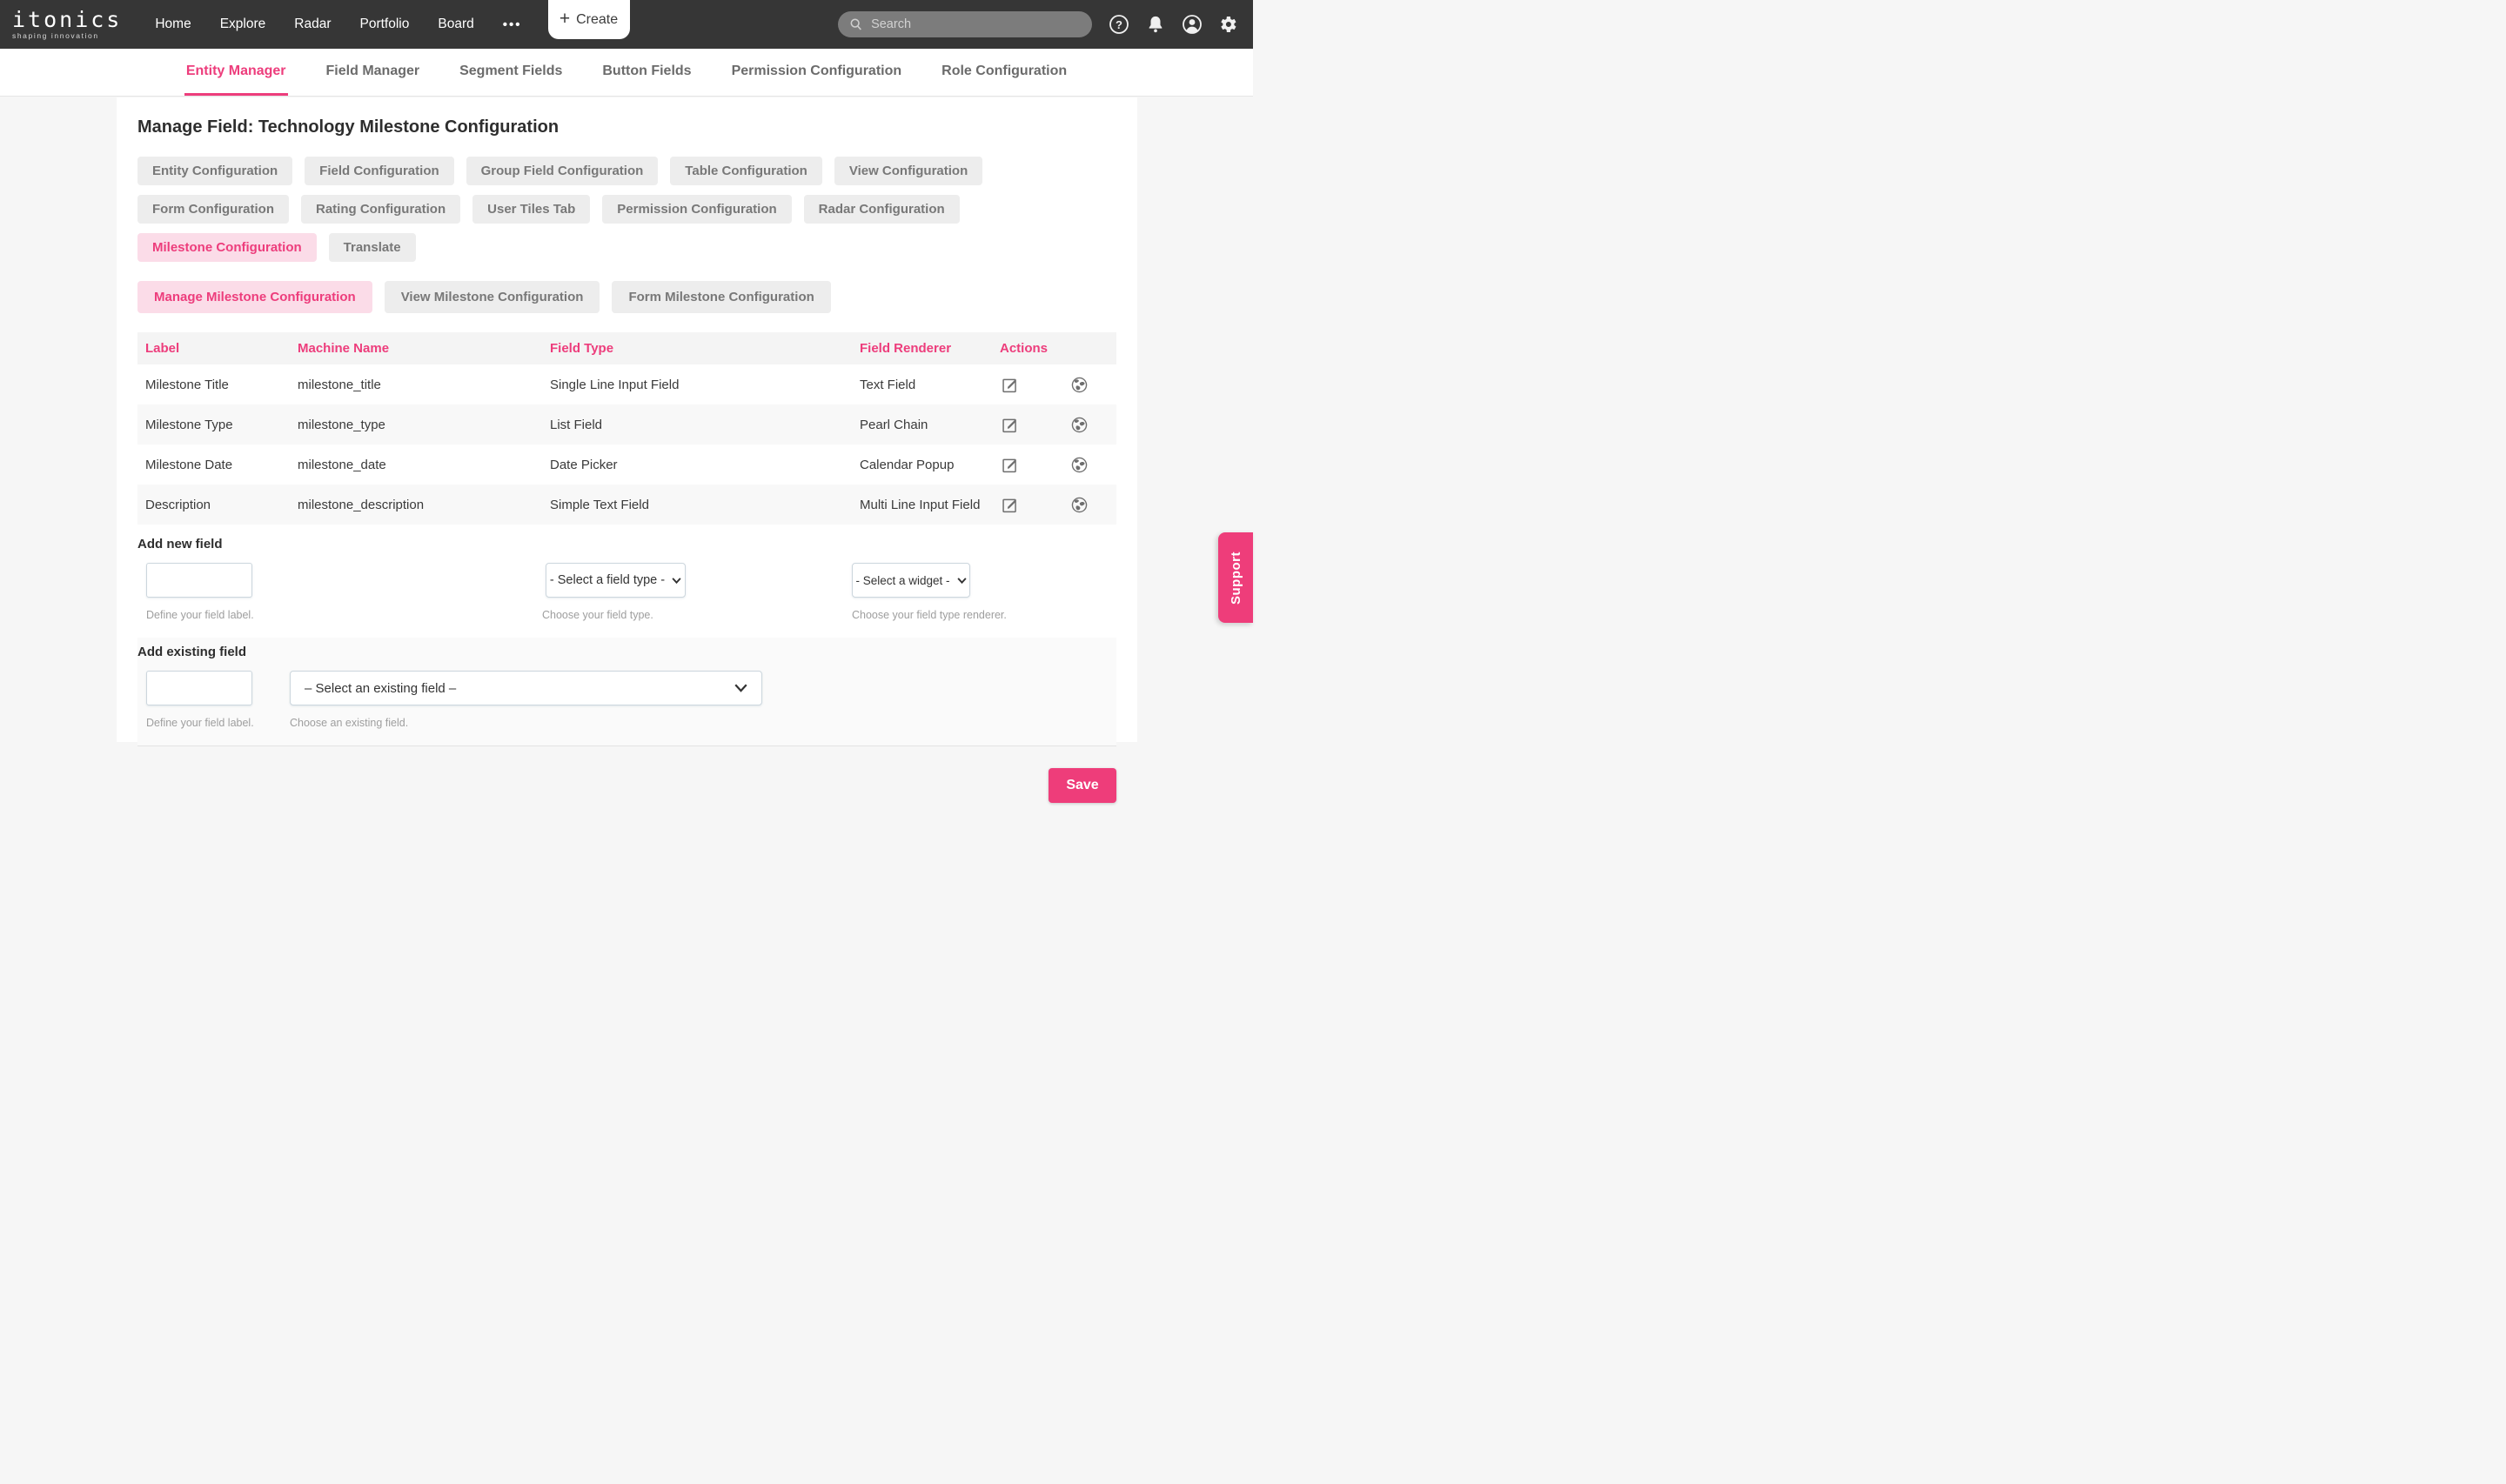  Describe the element at coordinates (816, 71) in the screenshot. I see `tab-permission-configuration: Permission Configuration` at that location.